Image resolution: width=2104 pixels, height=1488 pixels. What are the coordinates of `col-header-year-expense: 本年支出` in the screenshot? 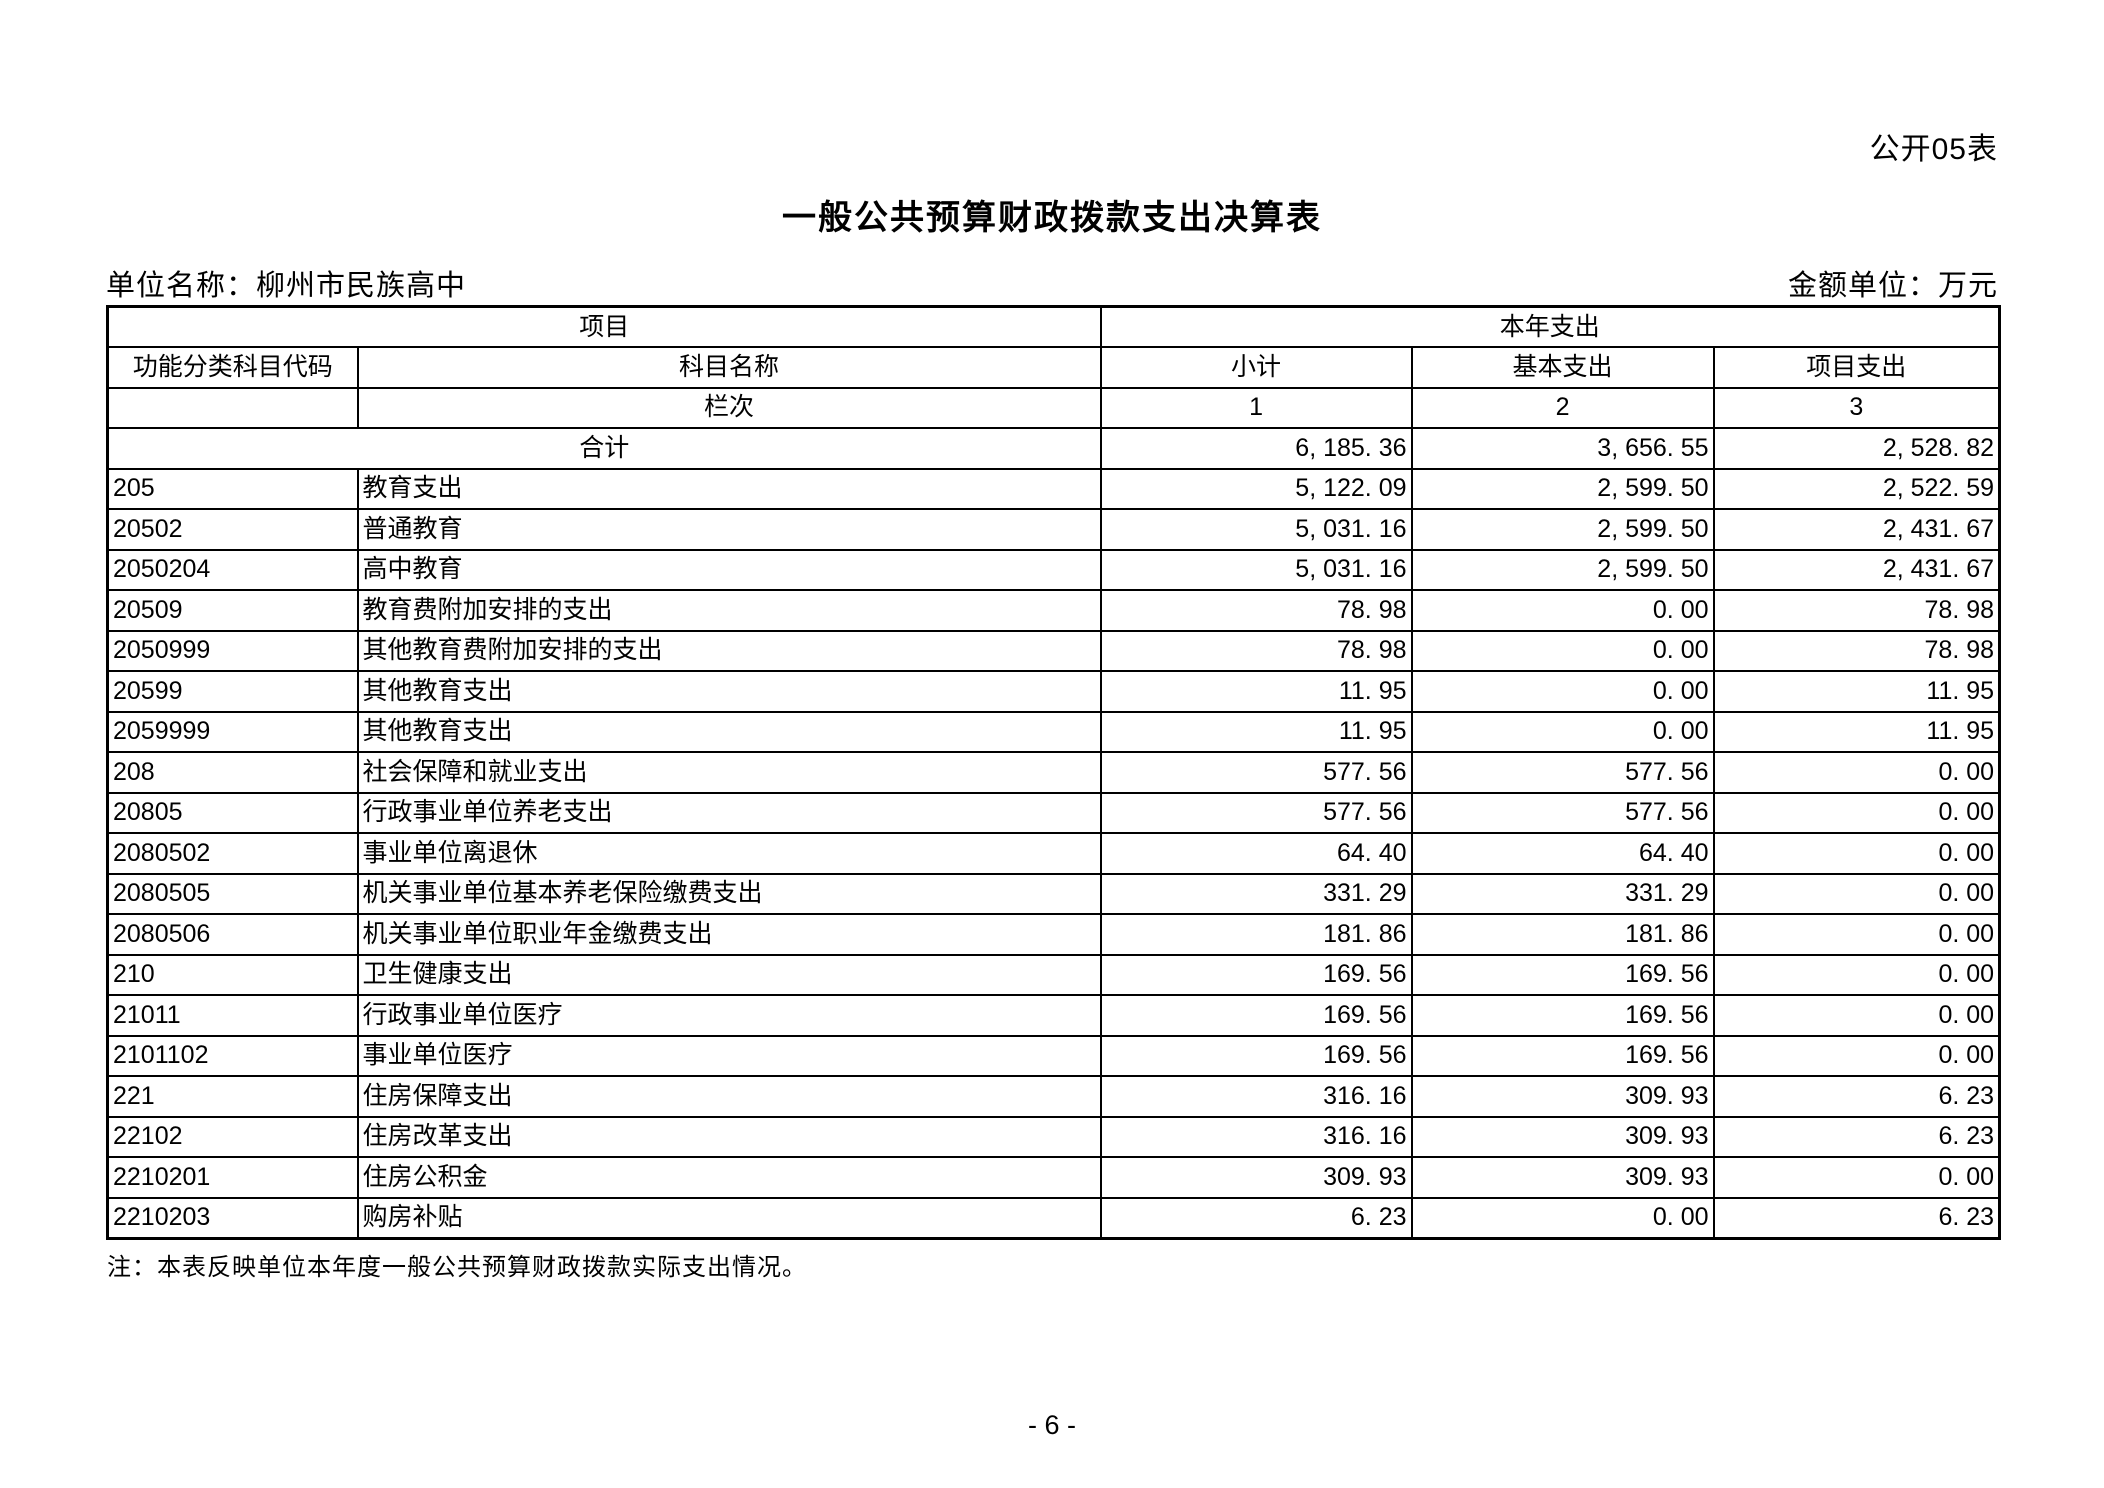 It's located at (1550, 326).